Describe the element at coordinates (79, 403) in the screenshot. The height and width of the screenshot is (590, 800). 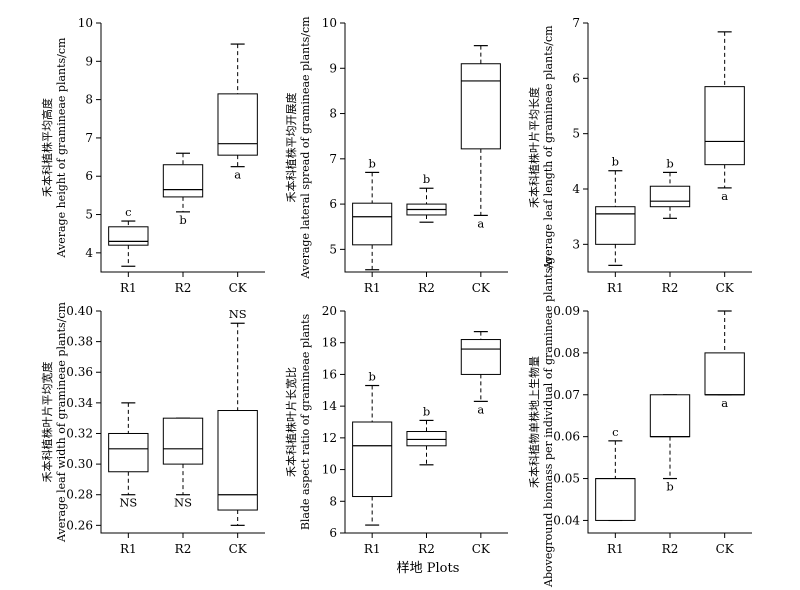
I see `y-tick-label: 0.34` at that location.